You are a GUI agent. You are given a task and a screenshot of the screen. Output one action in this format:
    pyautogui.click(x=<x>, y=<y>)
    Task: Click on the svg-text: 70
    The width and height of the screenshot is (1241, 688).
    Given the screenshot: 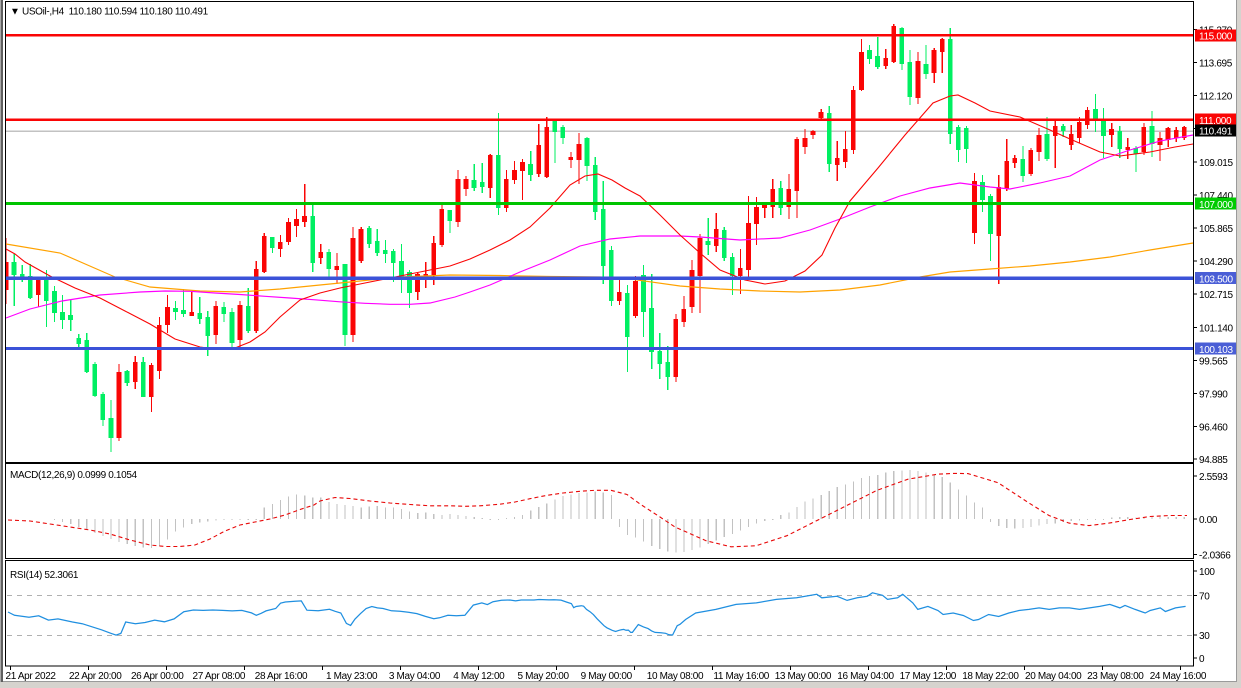 What is the action you would take?
    pyautogui.click(x=1204, y=596)
    